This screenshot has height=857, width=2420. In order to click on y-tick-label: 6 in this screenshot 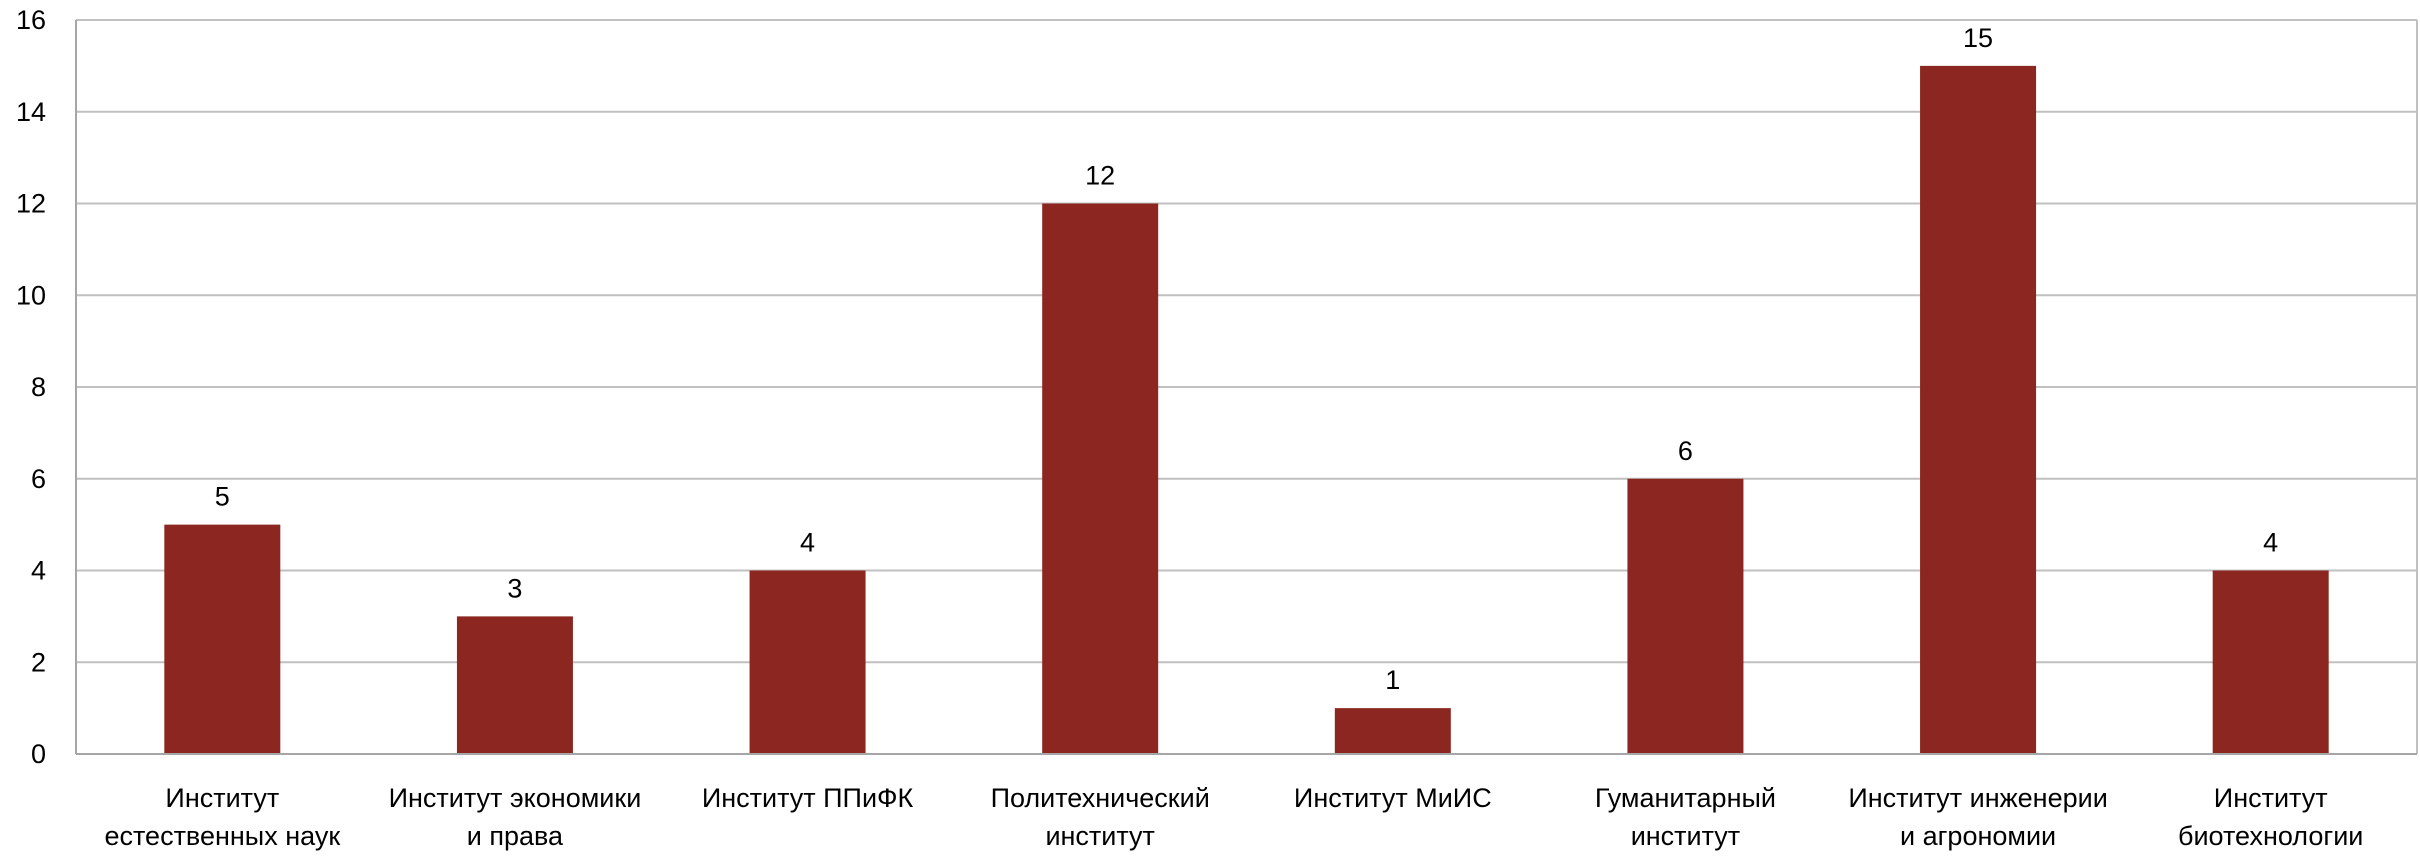, I will do `click(38, 479)`.